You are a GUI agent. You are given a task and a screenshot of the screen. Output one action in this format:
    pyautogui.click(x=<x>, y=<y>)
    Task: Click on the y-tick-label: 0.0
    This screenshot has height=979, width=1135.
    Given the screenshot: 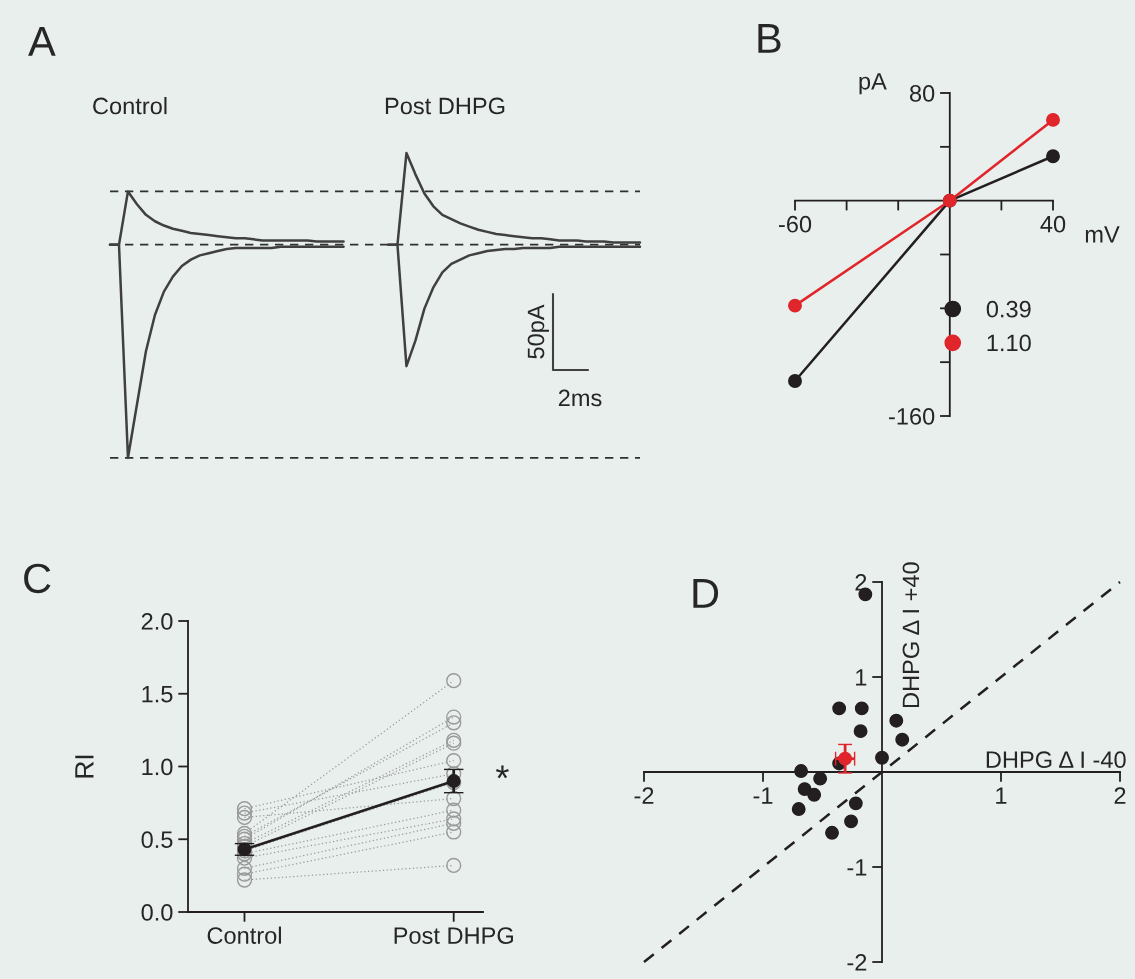 What is the action you would take?
    pyautogui.click(x=157, y=912)
    